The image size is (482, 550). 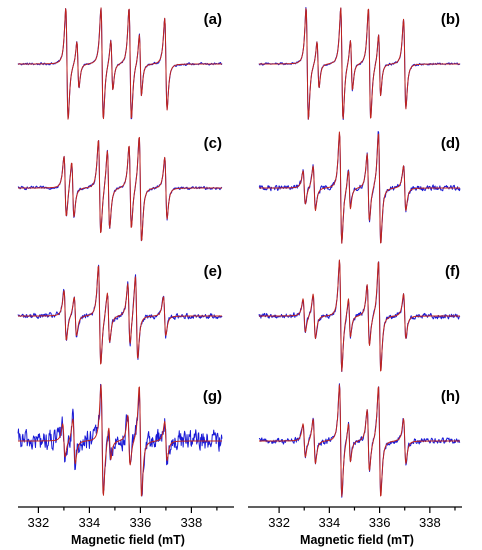 What do you see at coordinates (450, 19) in the screenshot?
I see `panel-label: (b)` at bounding box center [450, 19].